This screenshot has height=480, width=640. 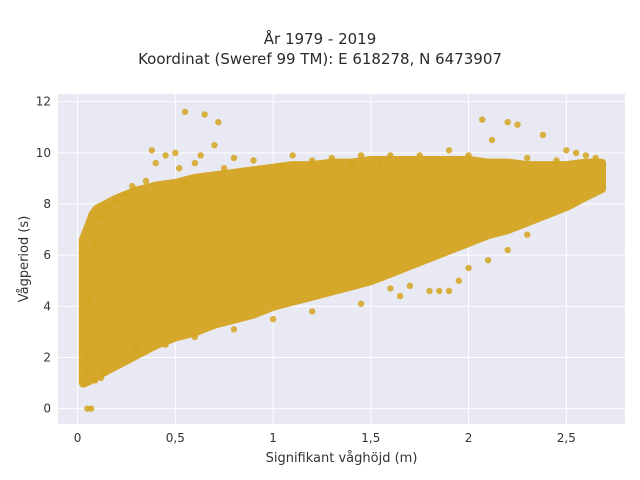 I want to click on y-tick-label: 2, so click(x=47, y=357).